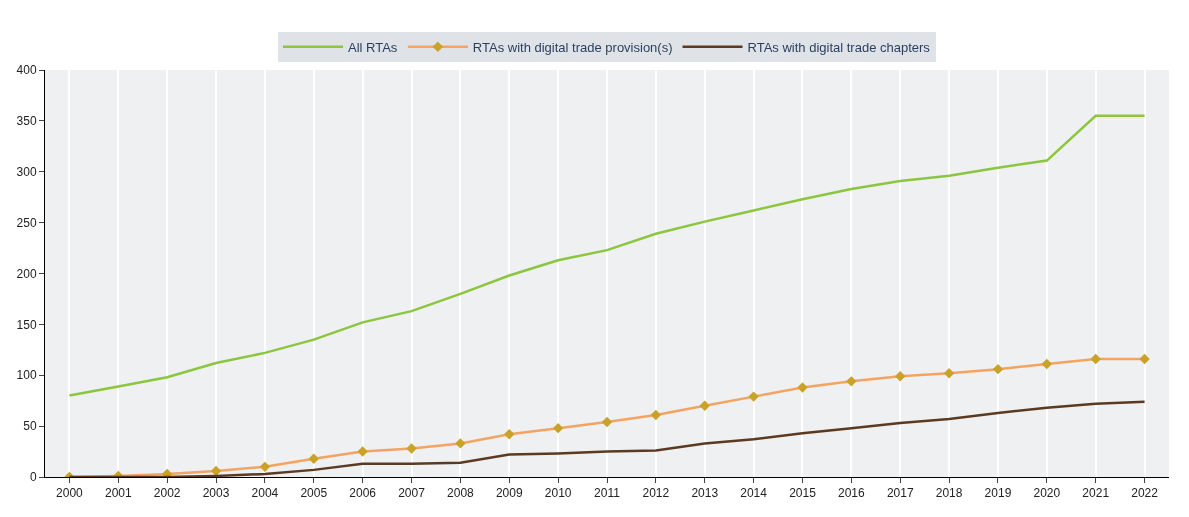  Describe the element at coordinates (373, 47) in the screenshot. I see `legend-label: All RTAs` at that location.